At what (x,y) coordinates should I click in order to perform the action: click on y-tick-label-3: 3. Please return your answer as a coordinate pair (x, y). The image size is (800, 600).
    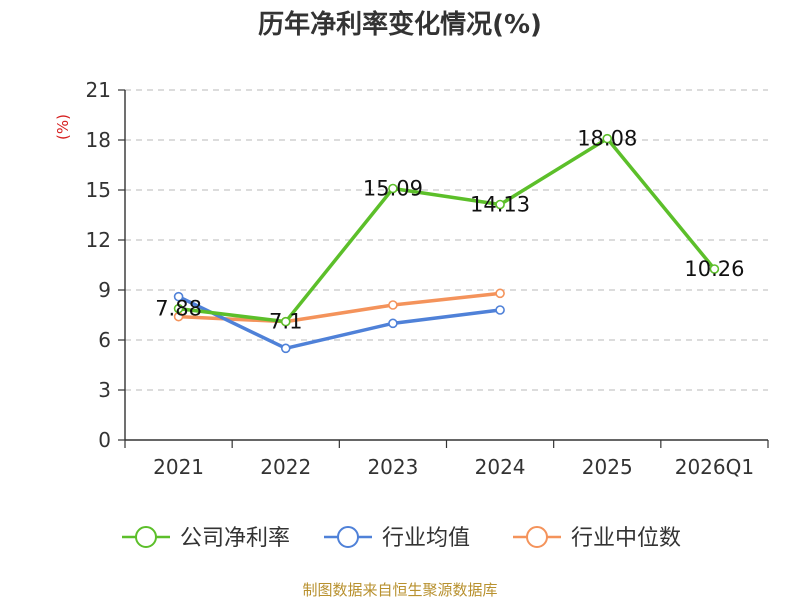
    Looking at the image, I should click on (104, 390).